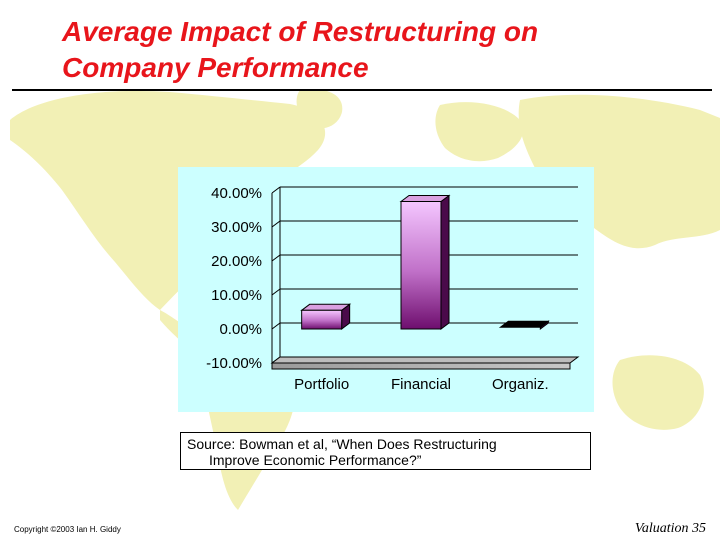 The height and width of the screenshot is (540, 720). Describe the element at coordinates (319, 108) in the screenshot. I see `greenland-shape` at that location.